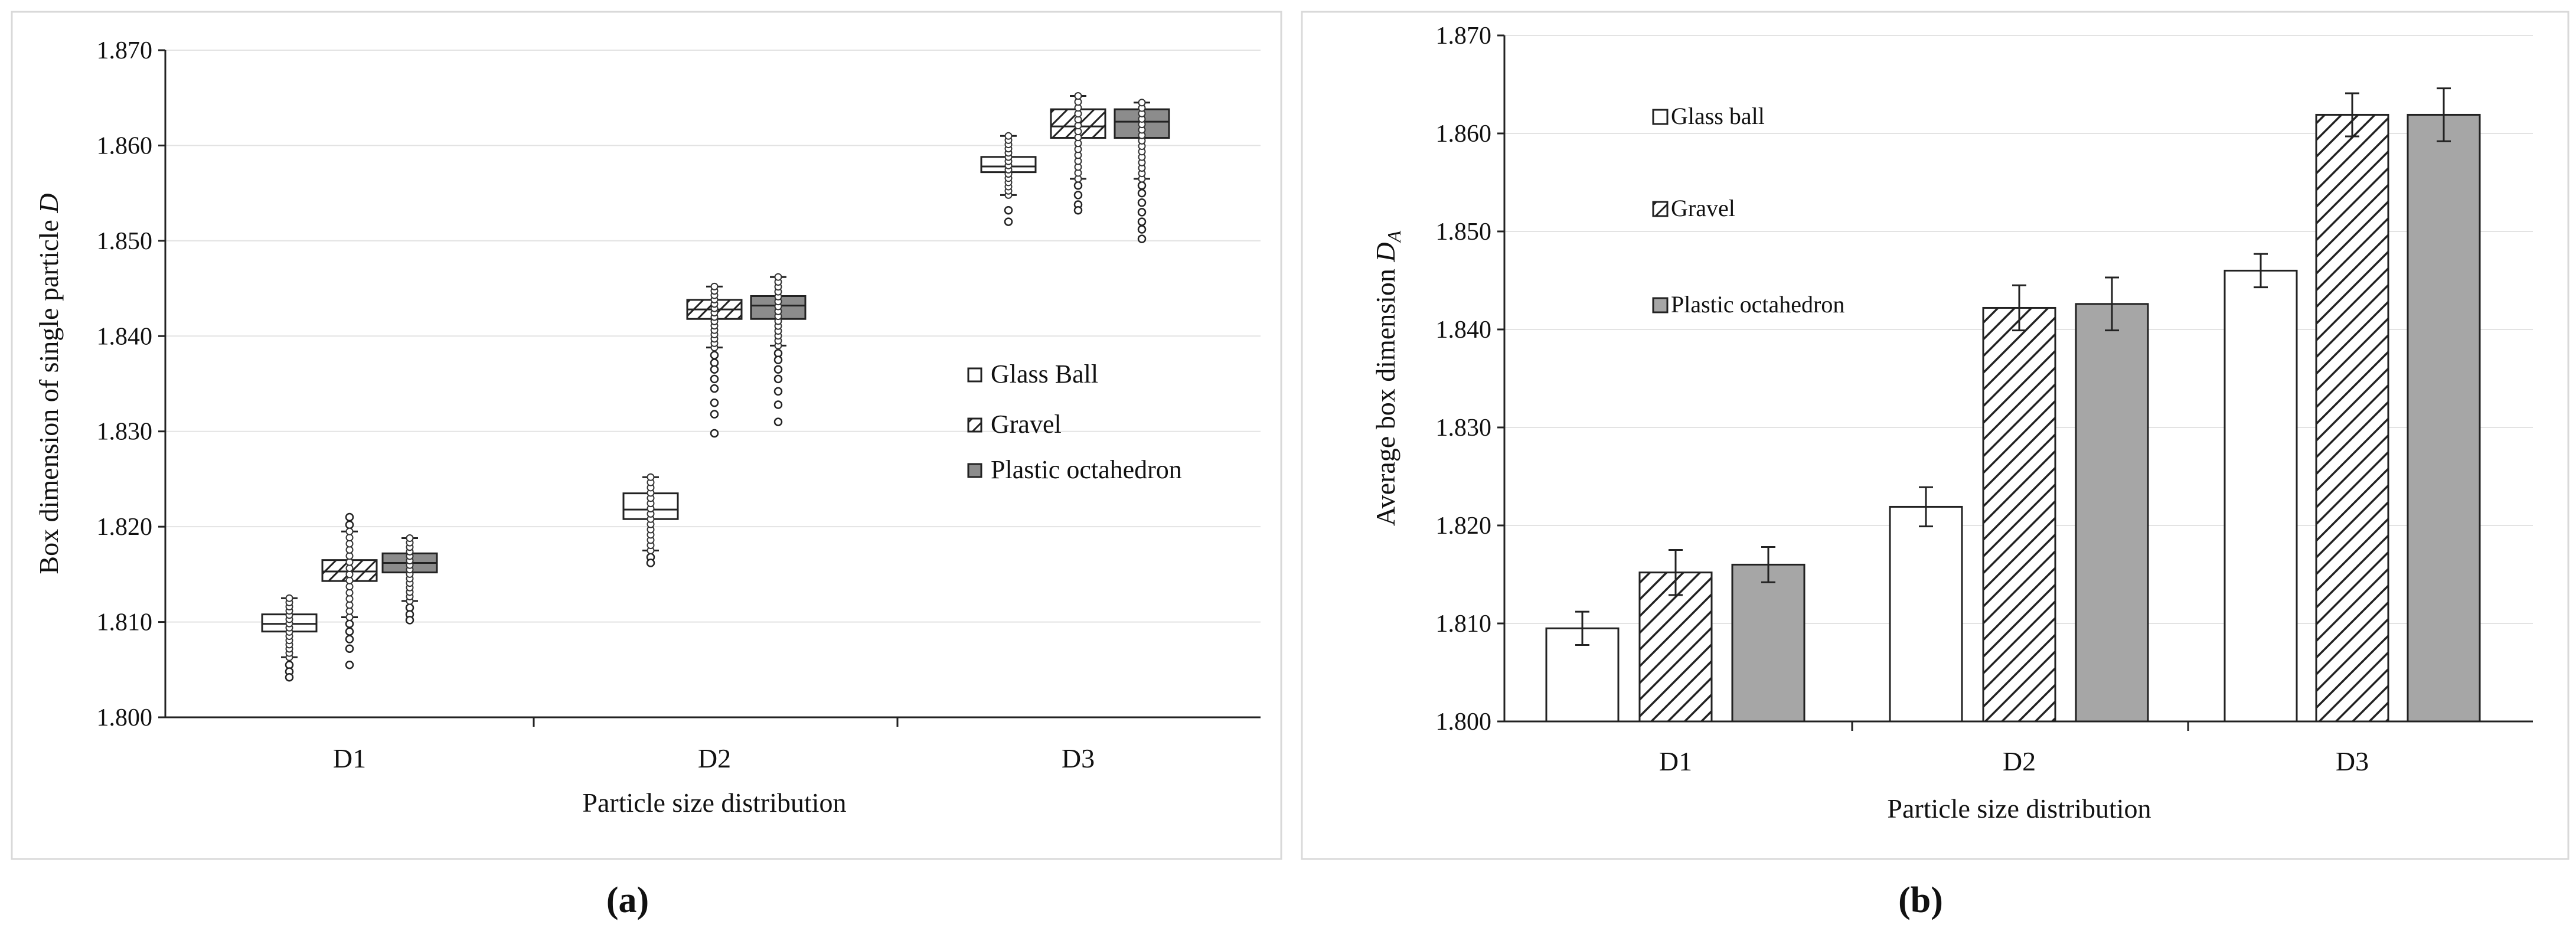 The width and height of the screenshot is (2576, 944). Describe the element at coordinates (125, 717) in the screenshot. I see `chart-a-y-tick-label: 1.800` at that location.